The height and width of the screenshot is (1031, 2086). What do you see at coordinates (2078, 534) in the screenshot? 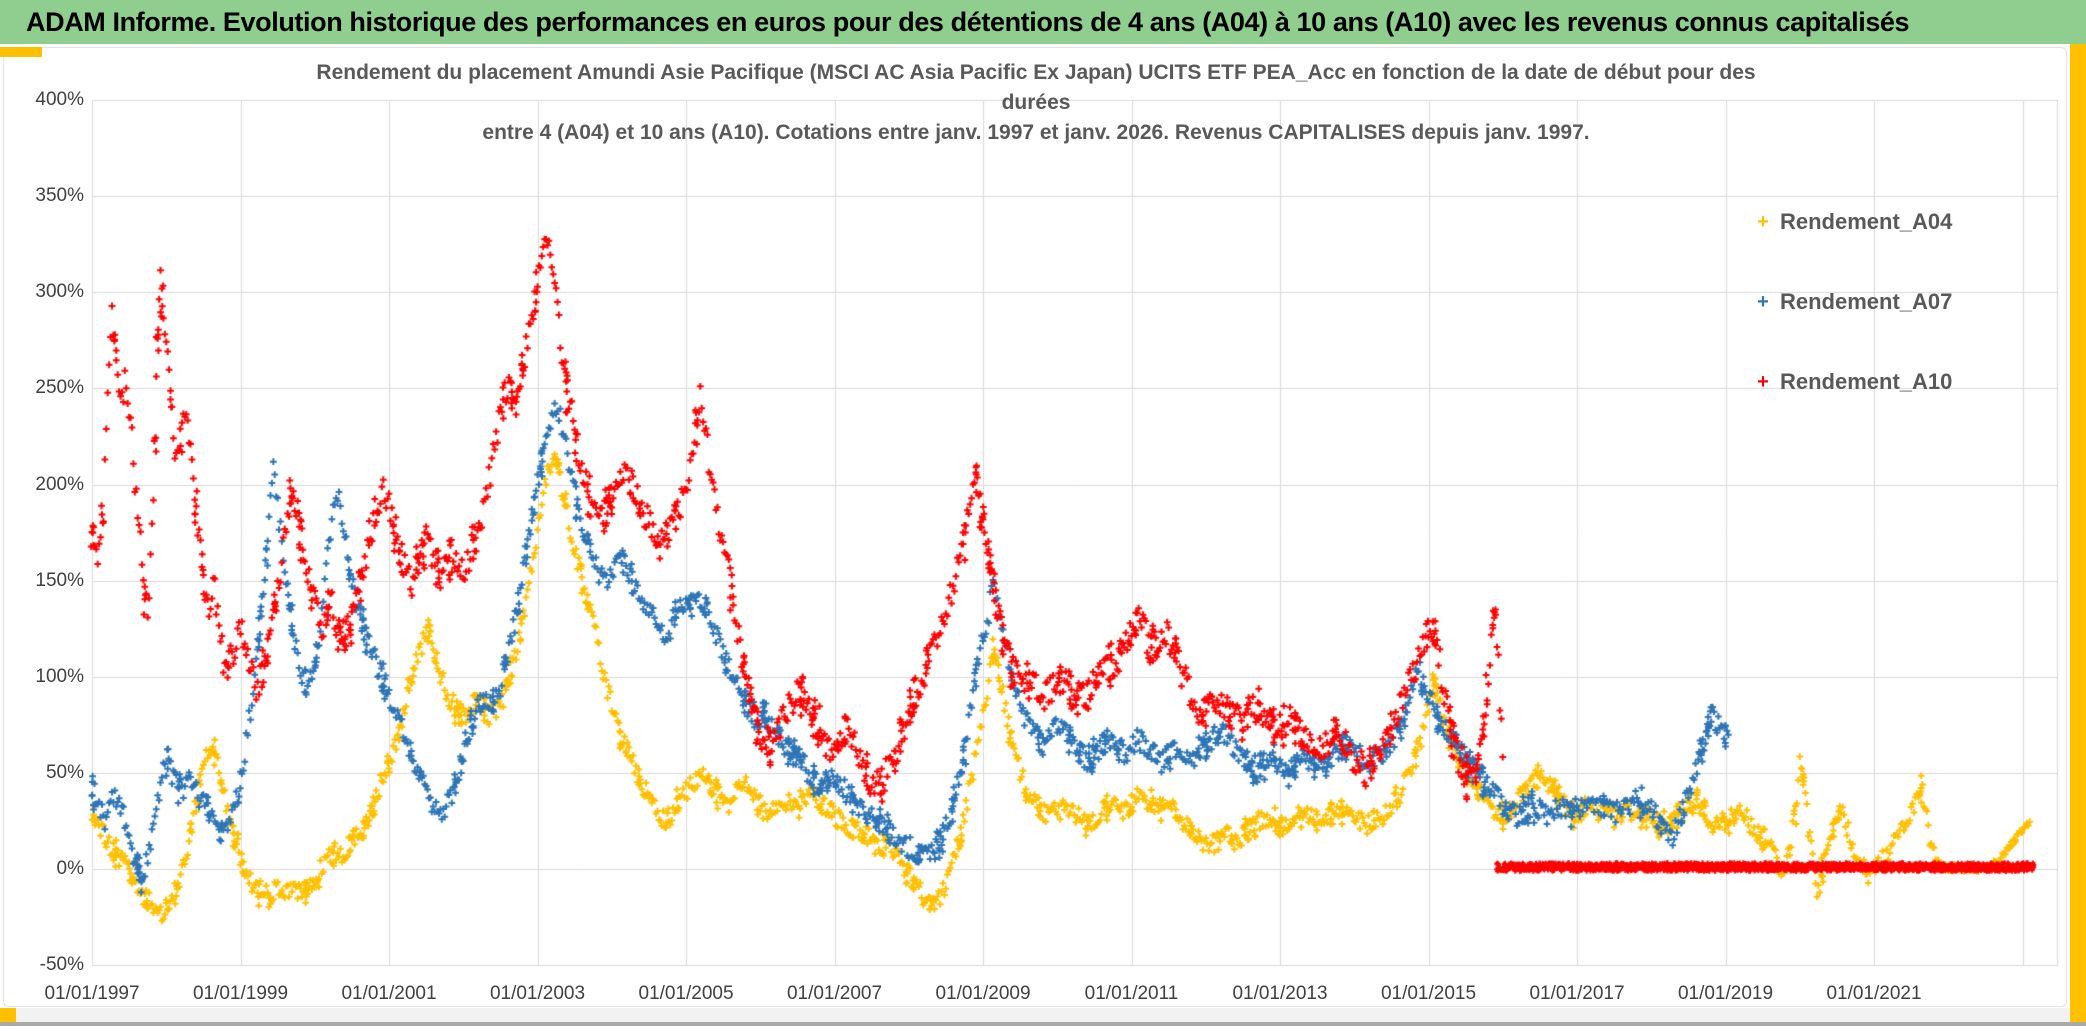
I see `gold-accent-right-border` at bounding box center [2078, 534].